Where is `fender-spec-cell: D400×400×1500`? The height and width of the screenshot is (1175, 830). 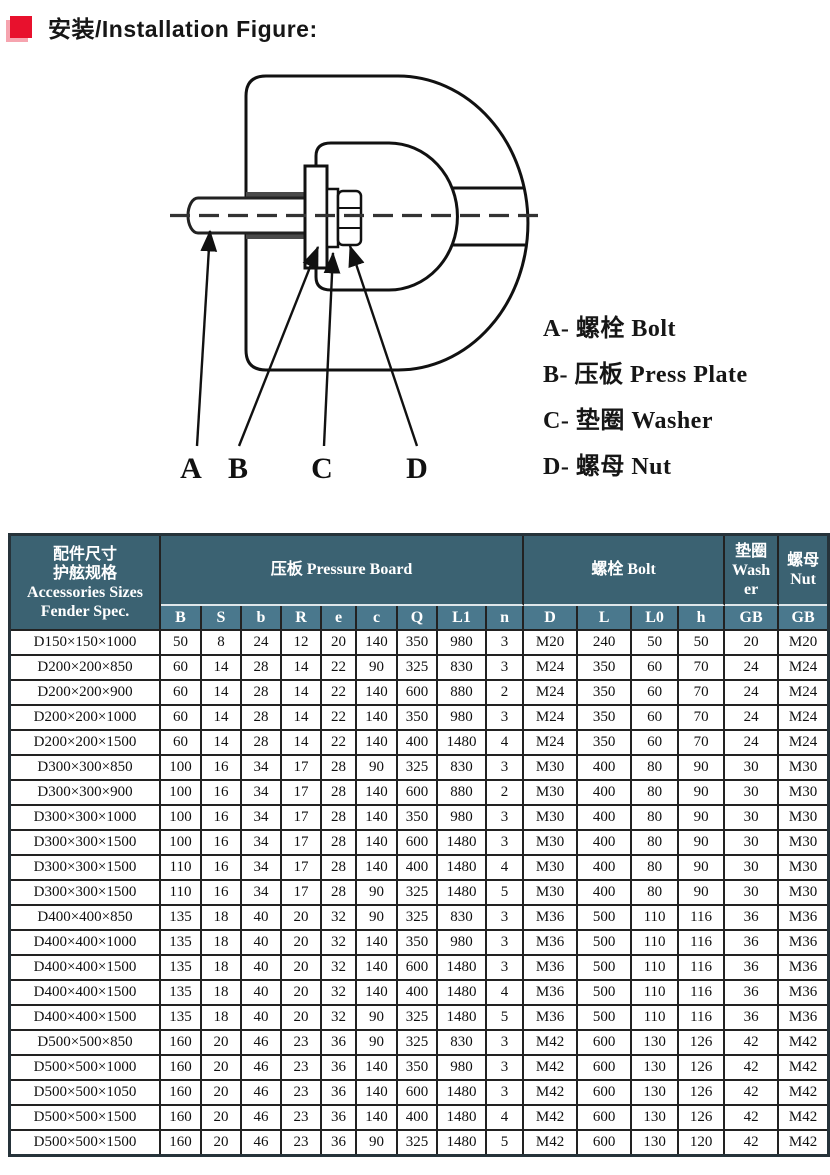
fender-spec-cell: D400×400×1500 is located at coordinates (86, 993).